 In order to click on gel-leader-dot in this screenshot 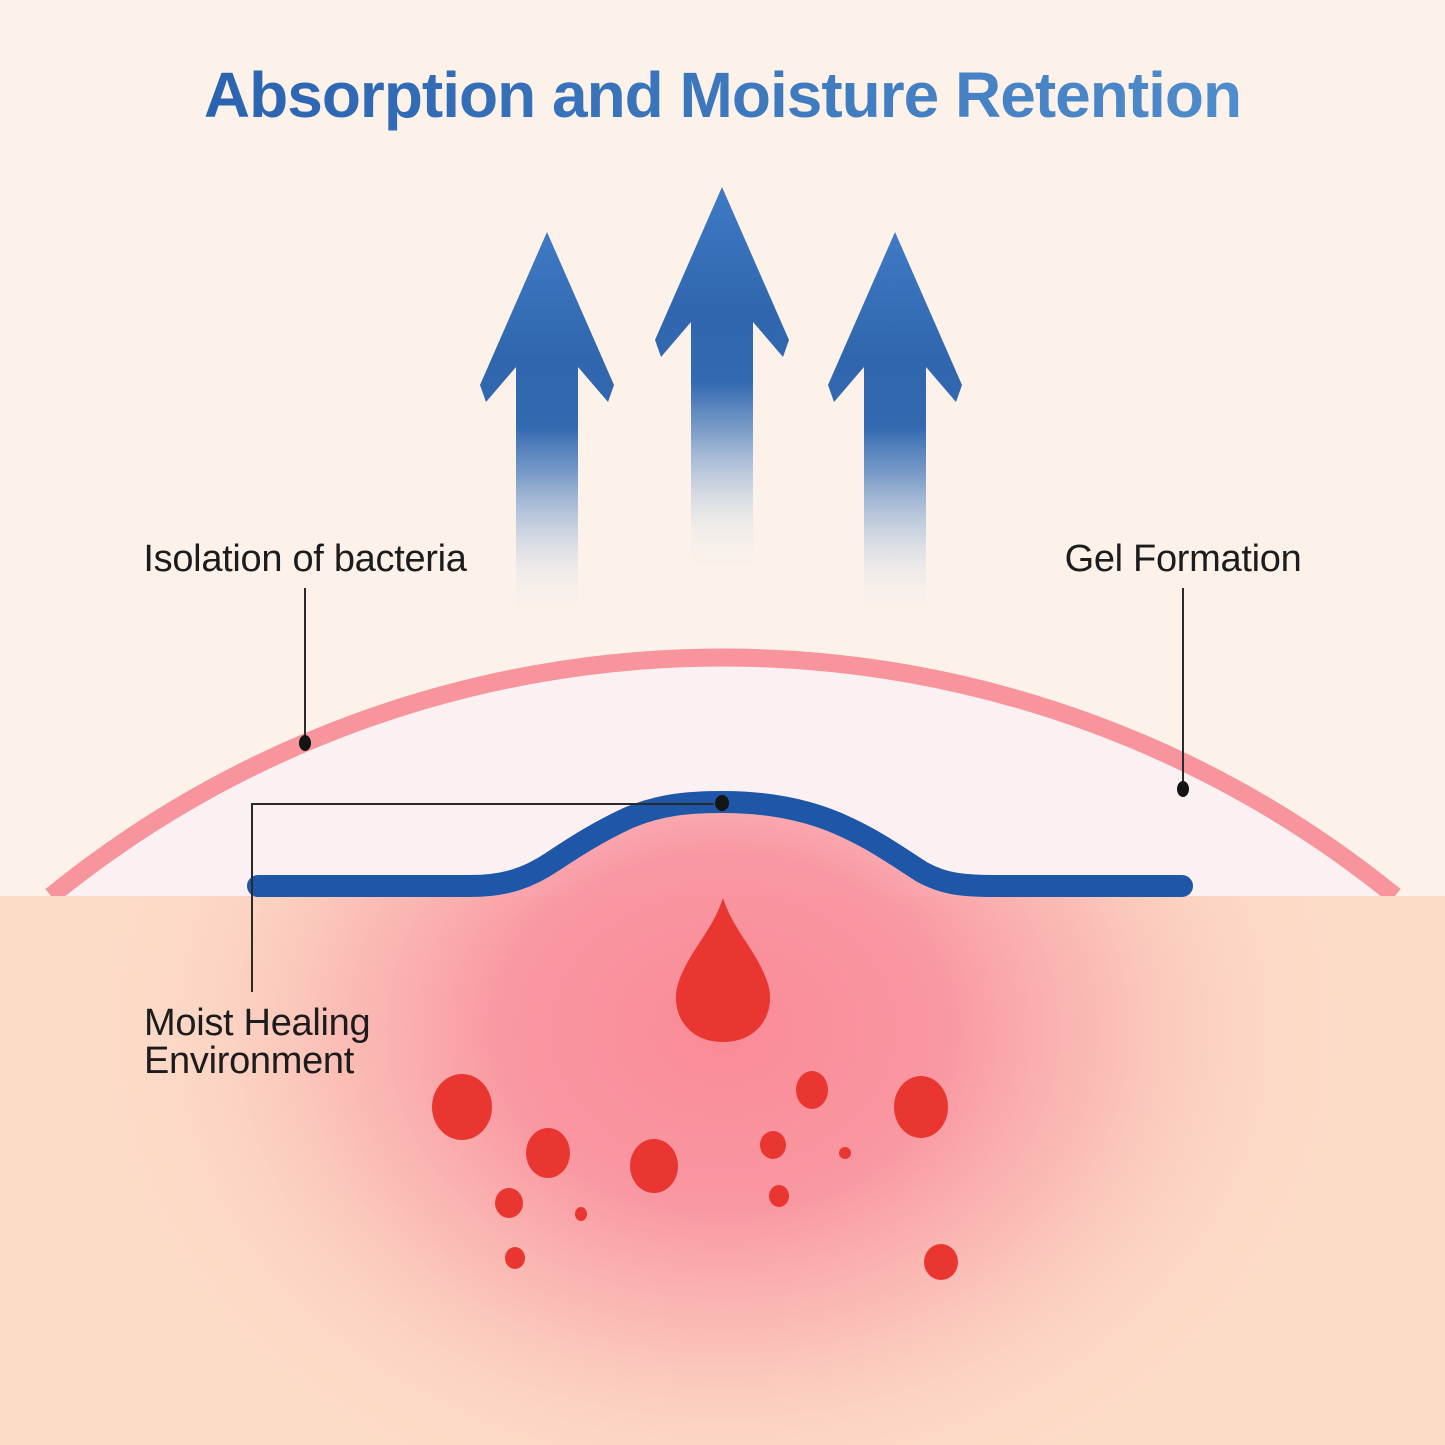, I will do `click(1183, 789)`.